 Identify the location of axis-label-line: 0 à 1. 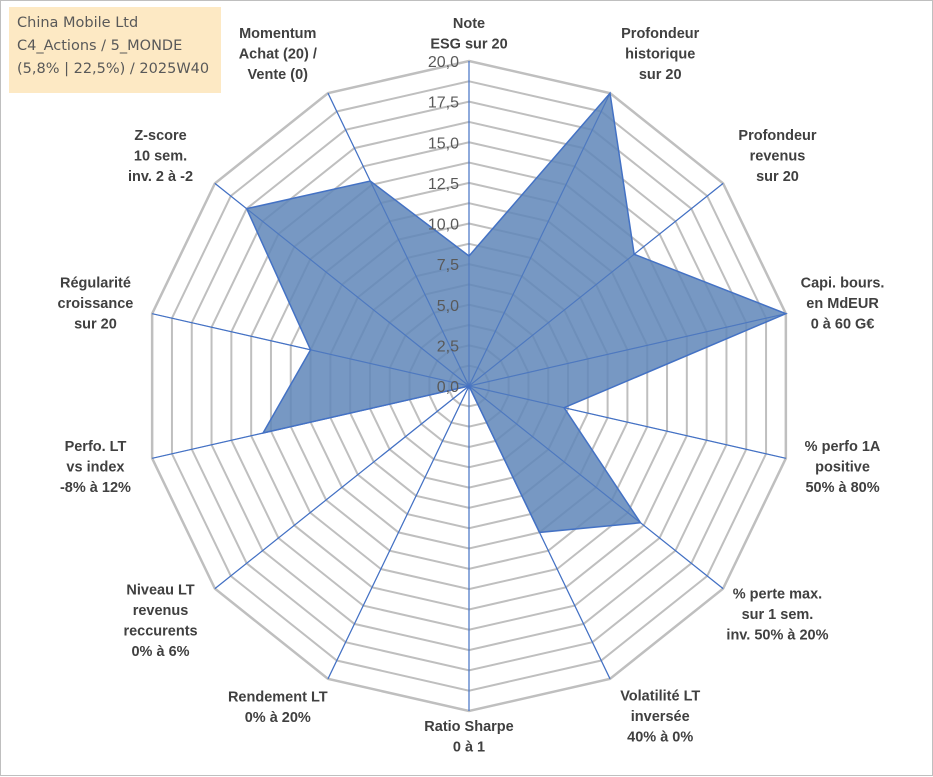
(469, 748).